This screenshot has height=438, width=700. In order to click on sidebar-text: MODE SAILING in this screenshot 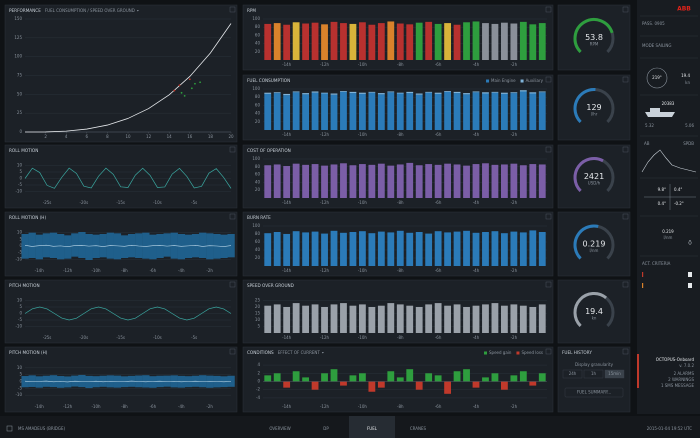, I will do `click(657, 45)`.